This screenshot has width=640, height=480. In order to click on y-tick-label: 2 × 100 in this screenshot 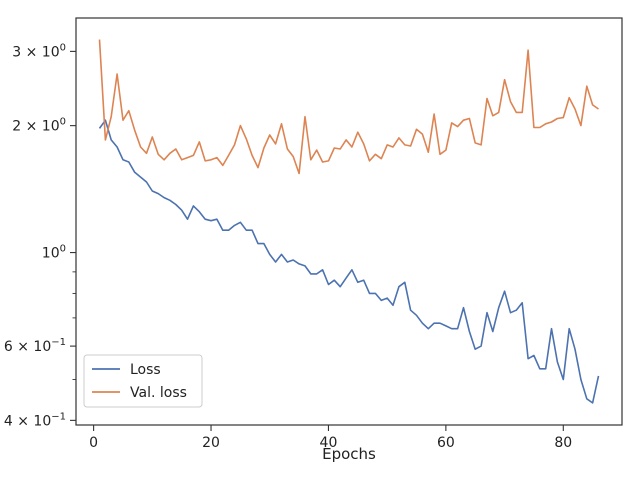, I will do `click(39, 126)`.